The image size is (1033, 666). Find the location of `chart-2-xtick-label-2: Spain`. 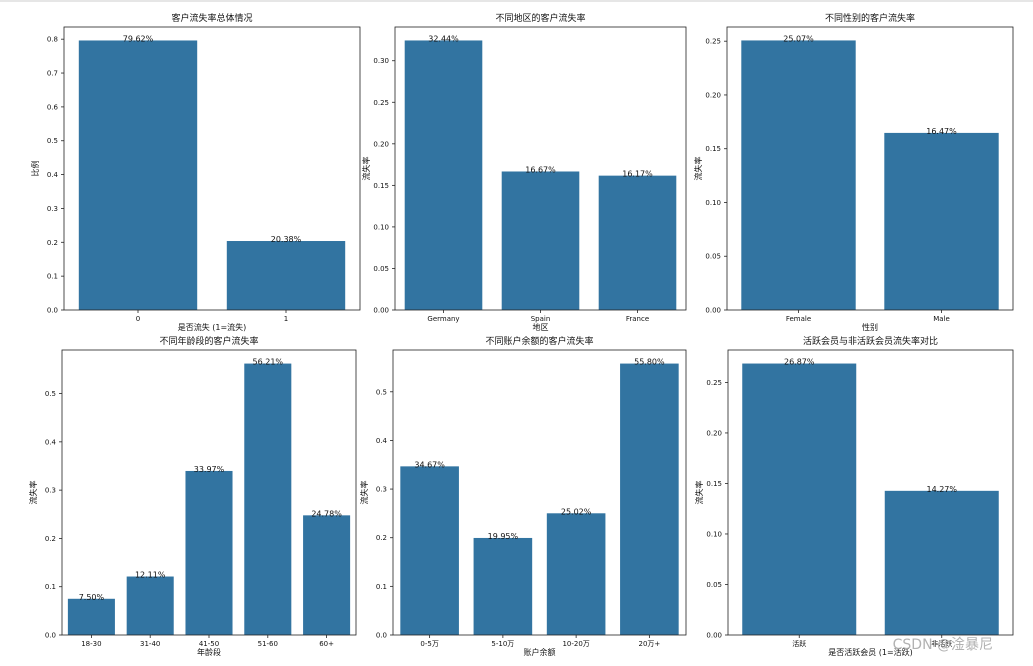

chart-2-xtick-label-2: Spain is located at coordinates (541, 319).